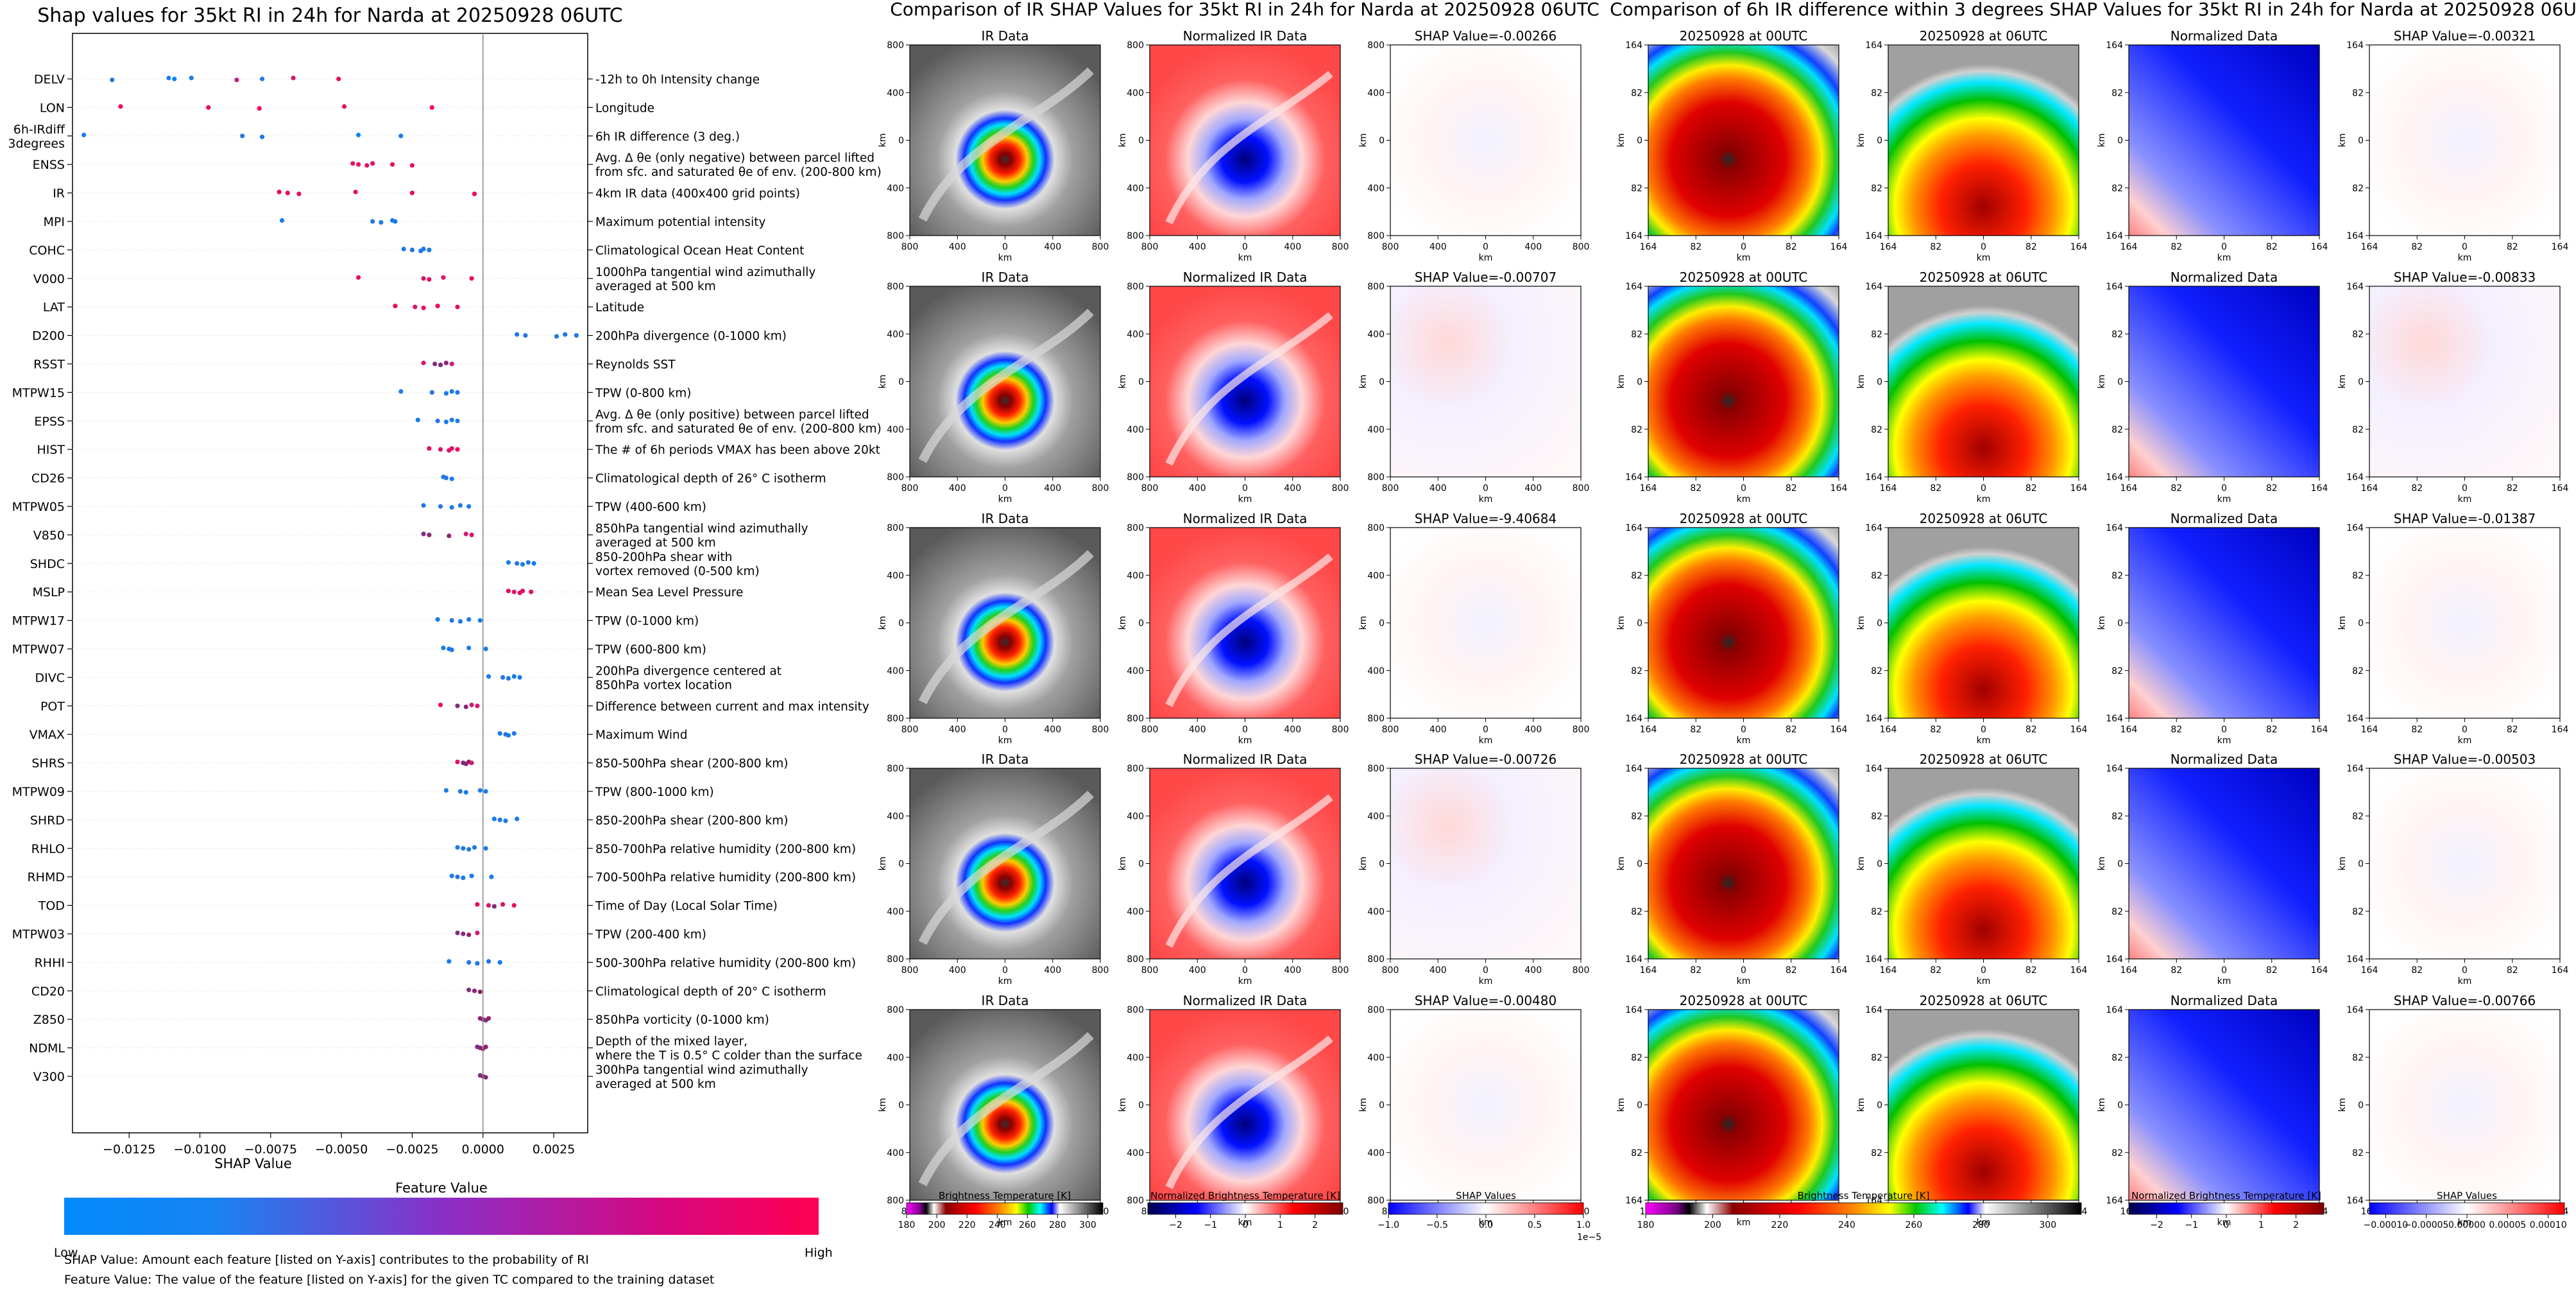  Describe the element at coordinates (1005, 1196) in the screenshot. I see `colorbar-label: Brightness Temperature [K]` at that location.